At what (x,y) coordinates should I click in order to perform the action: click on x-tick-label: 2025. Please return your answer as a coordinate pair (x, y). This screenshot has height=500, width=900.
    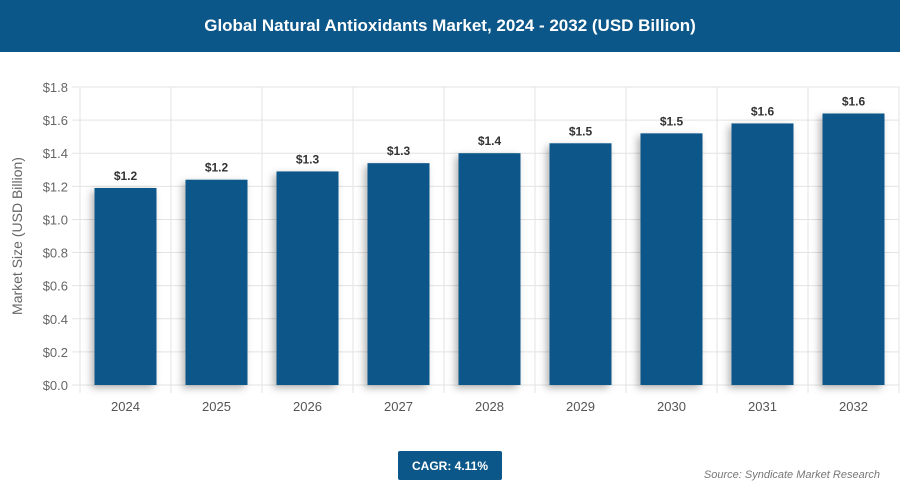
    Looking at the image, I should click on (216, 406).